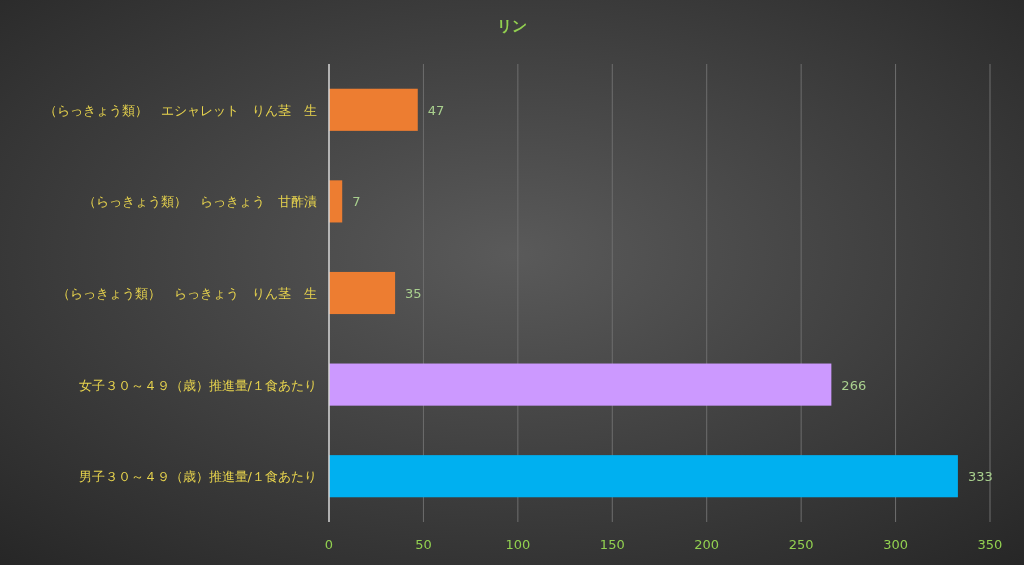 The height and width of the screenshot is (565, 1024). I want to click on x-tick-label: 50, so click(423, 544).